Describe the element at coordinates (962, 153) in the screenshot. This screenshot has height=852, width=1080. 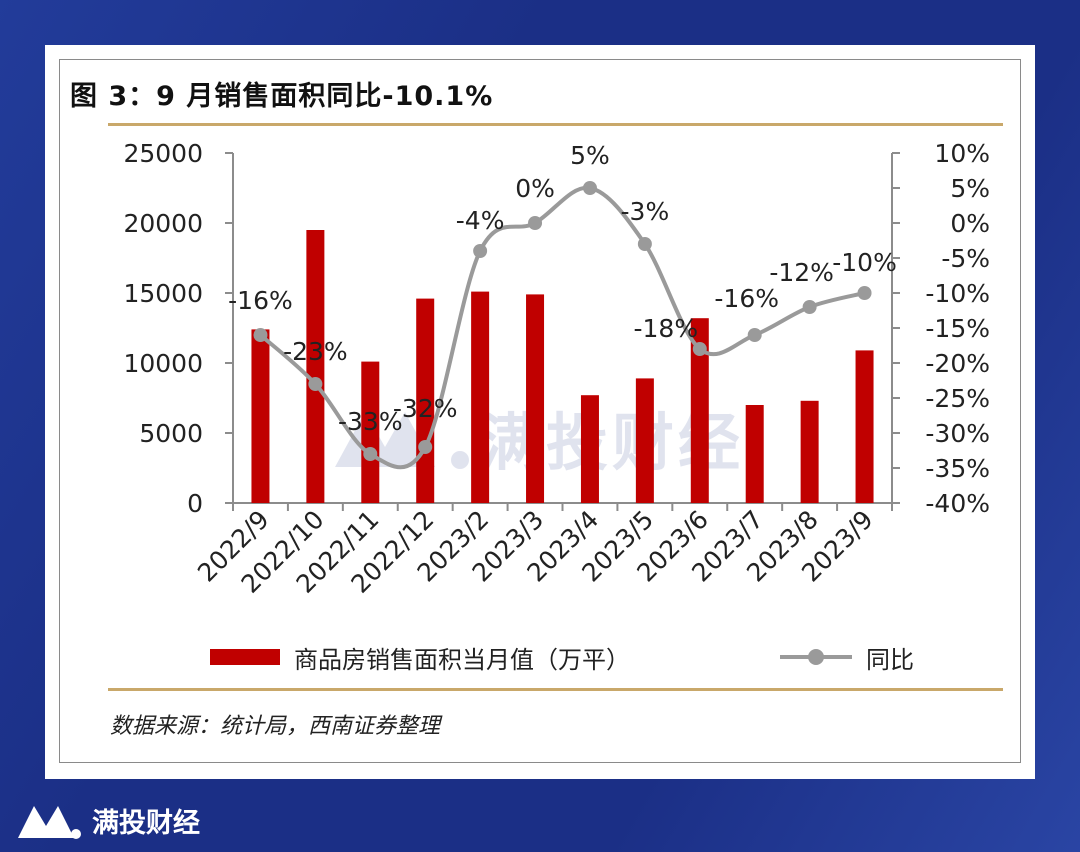
I see `y-right-tick-label: 10%` at that location.